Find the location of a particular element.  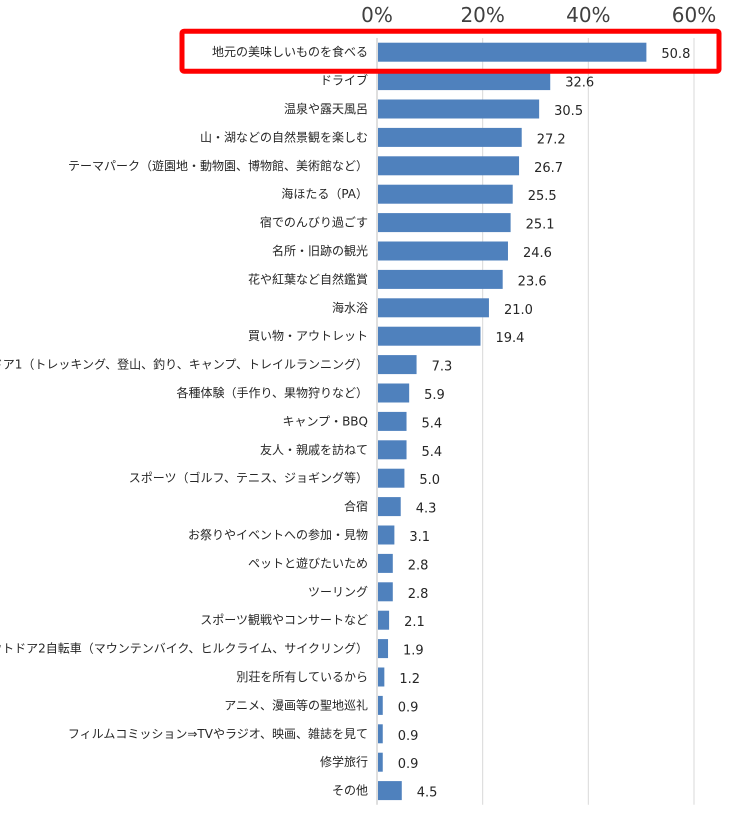

category-label: ペットと遊びたいため is located at coordinates (308, 562).